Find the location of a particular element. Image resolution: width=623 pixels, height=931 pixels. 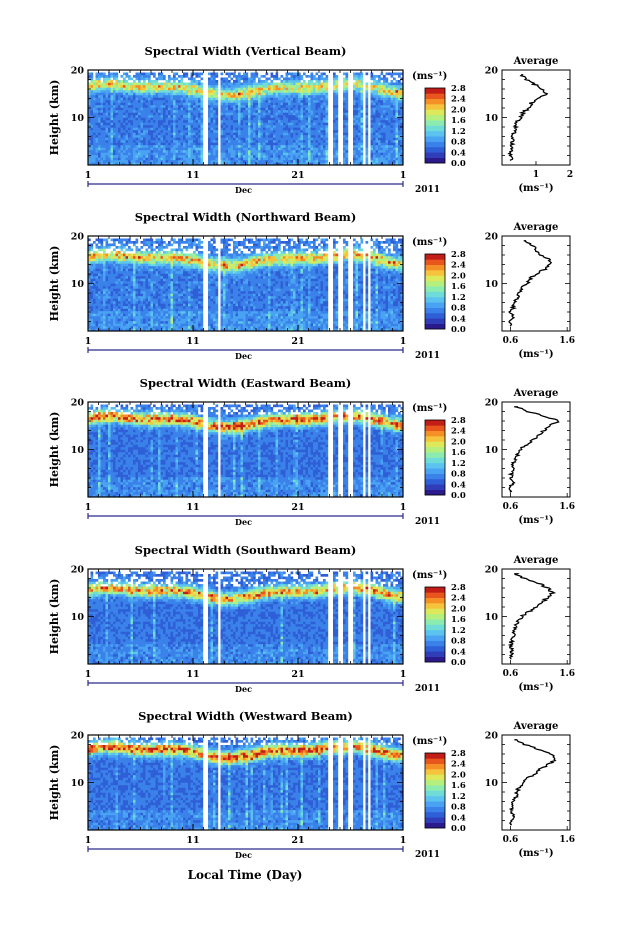

colorbar-tick-label: 1.6 is located at coordinates (458, 121).